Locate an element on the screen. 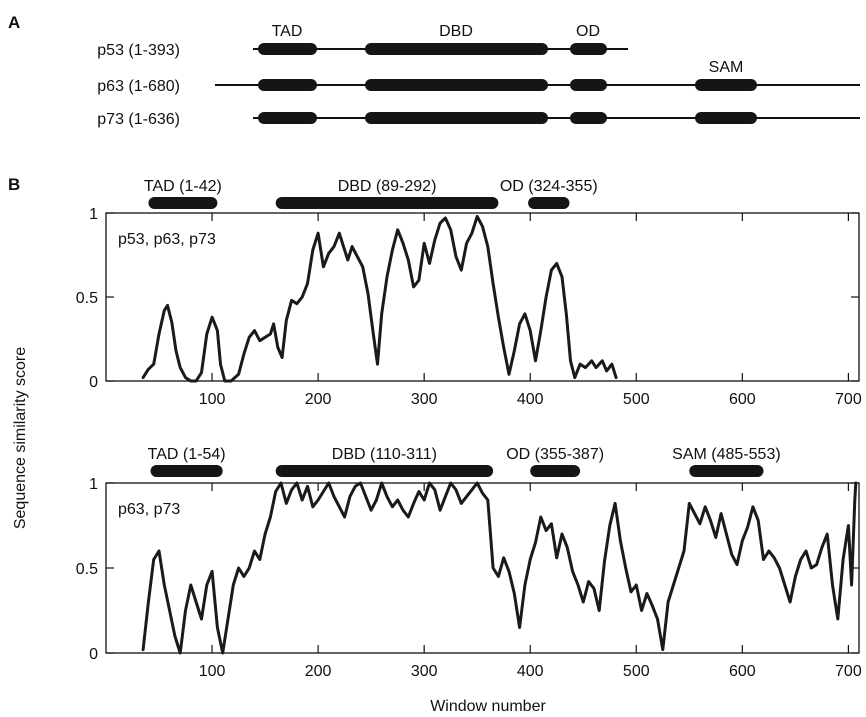  protein-row-p53-1-393: p53 (1-393) is located at coordinates (362, 50).